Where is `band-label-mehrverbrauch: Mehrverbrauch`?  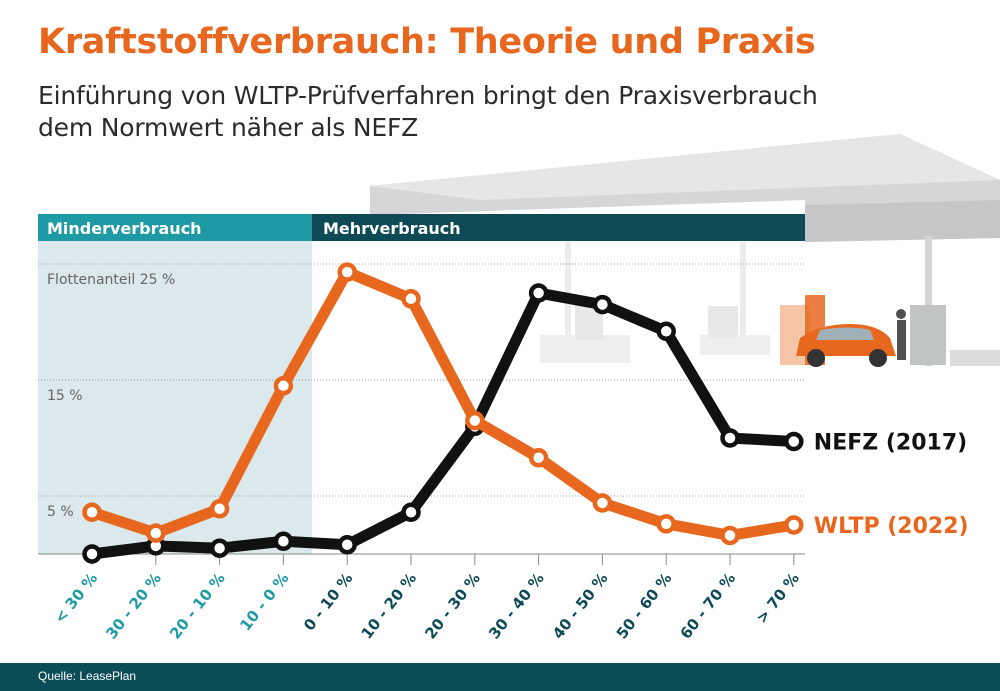
band-label-mehrverbrauch: Mehrverbrauch is located at coordinates (392, 228).